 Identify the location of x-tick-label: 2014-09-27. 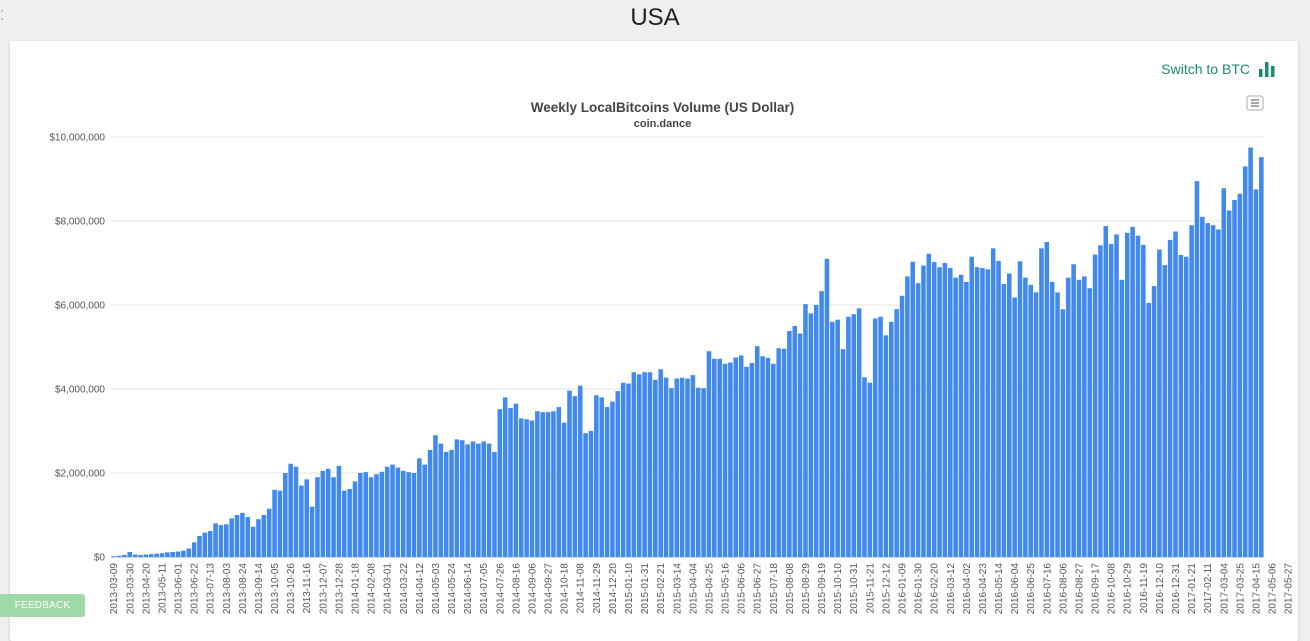
(549, 589).